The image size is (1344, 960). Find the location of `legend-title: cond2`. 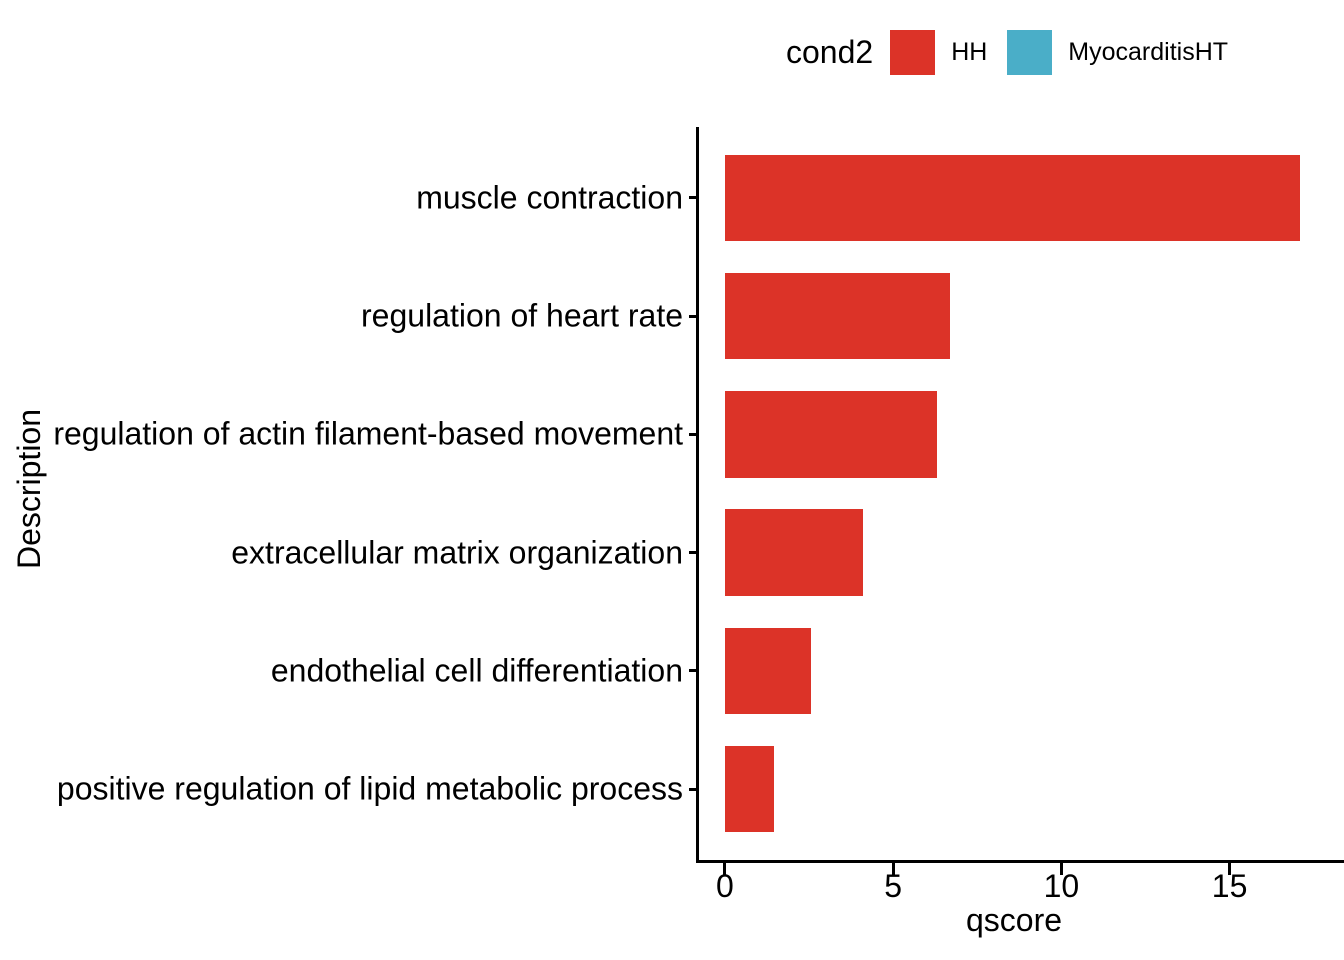

legend-title: cond2 is located at coordinates (830, 52).